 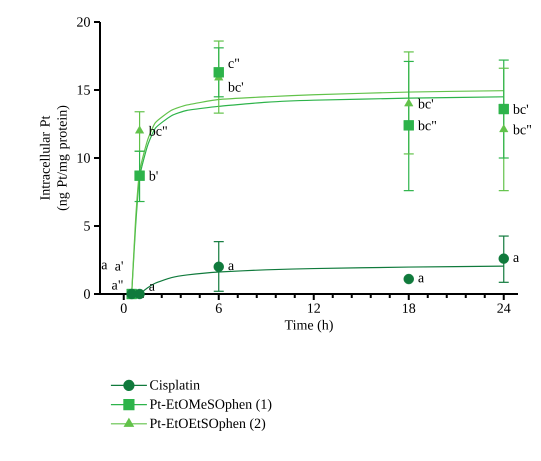 I want to click on annotation: b', so click(x=153, y=175).